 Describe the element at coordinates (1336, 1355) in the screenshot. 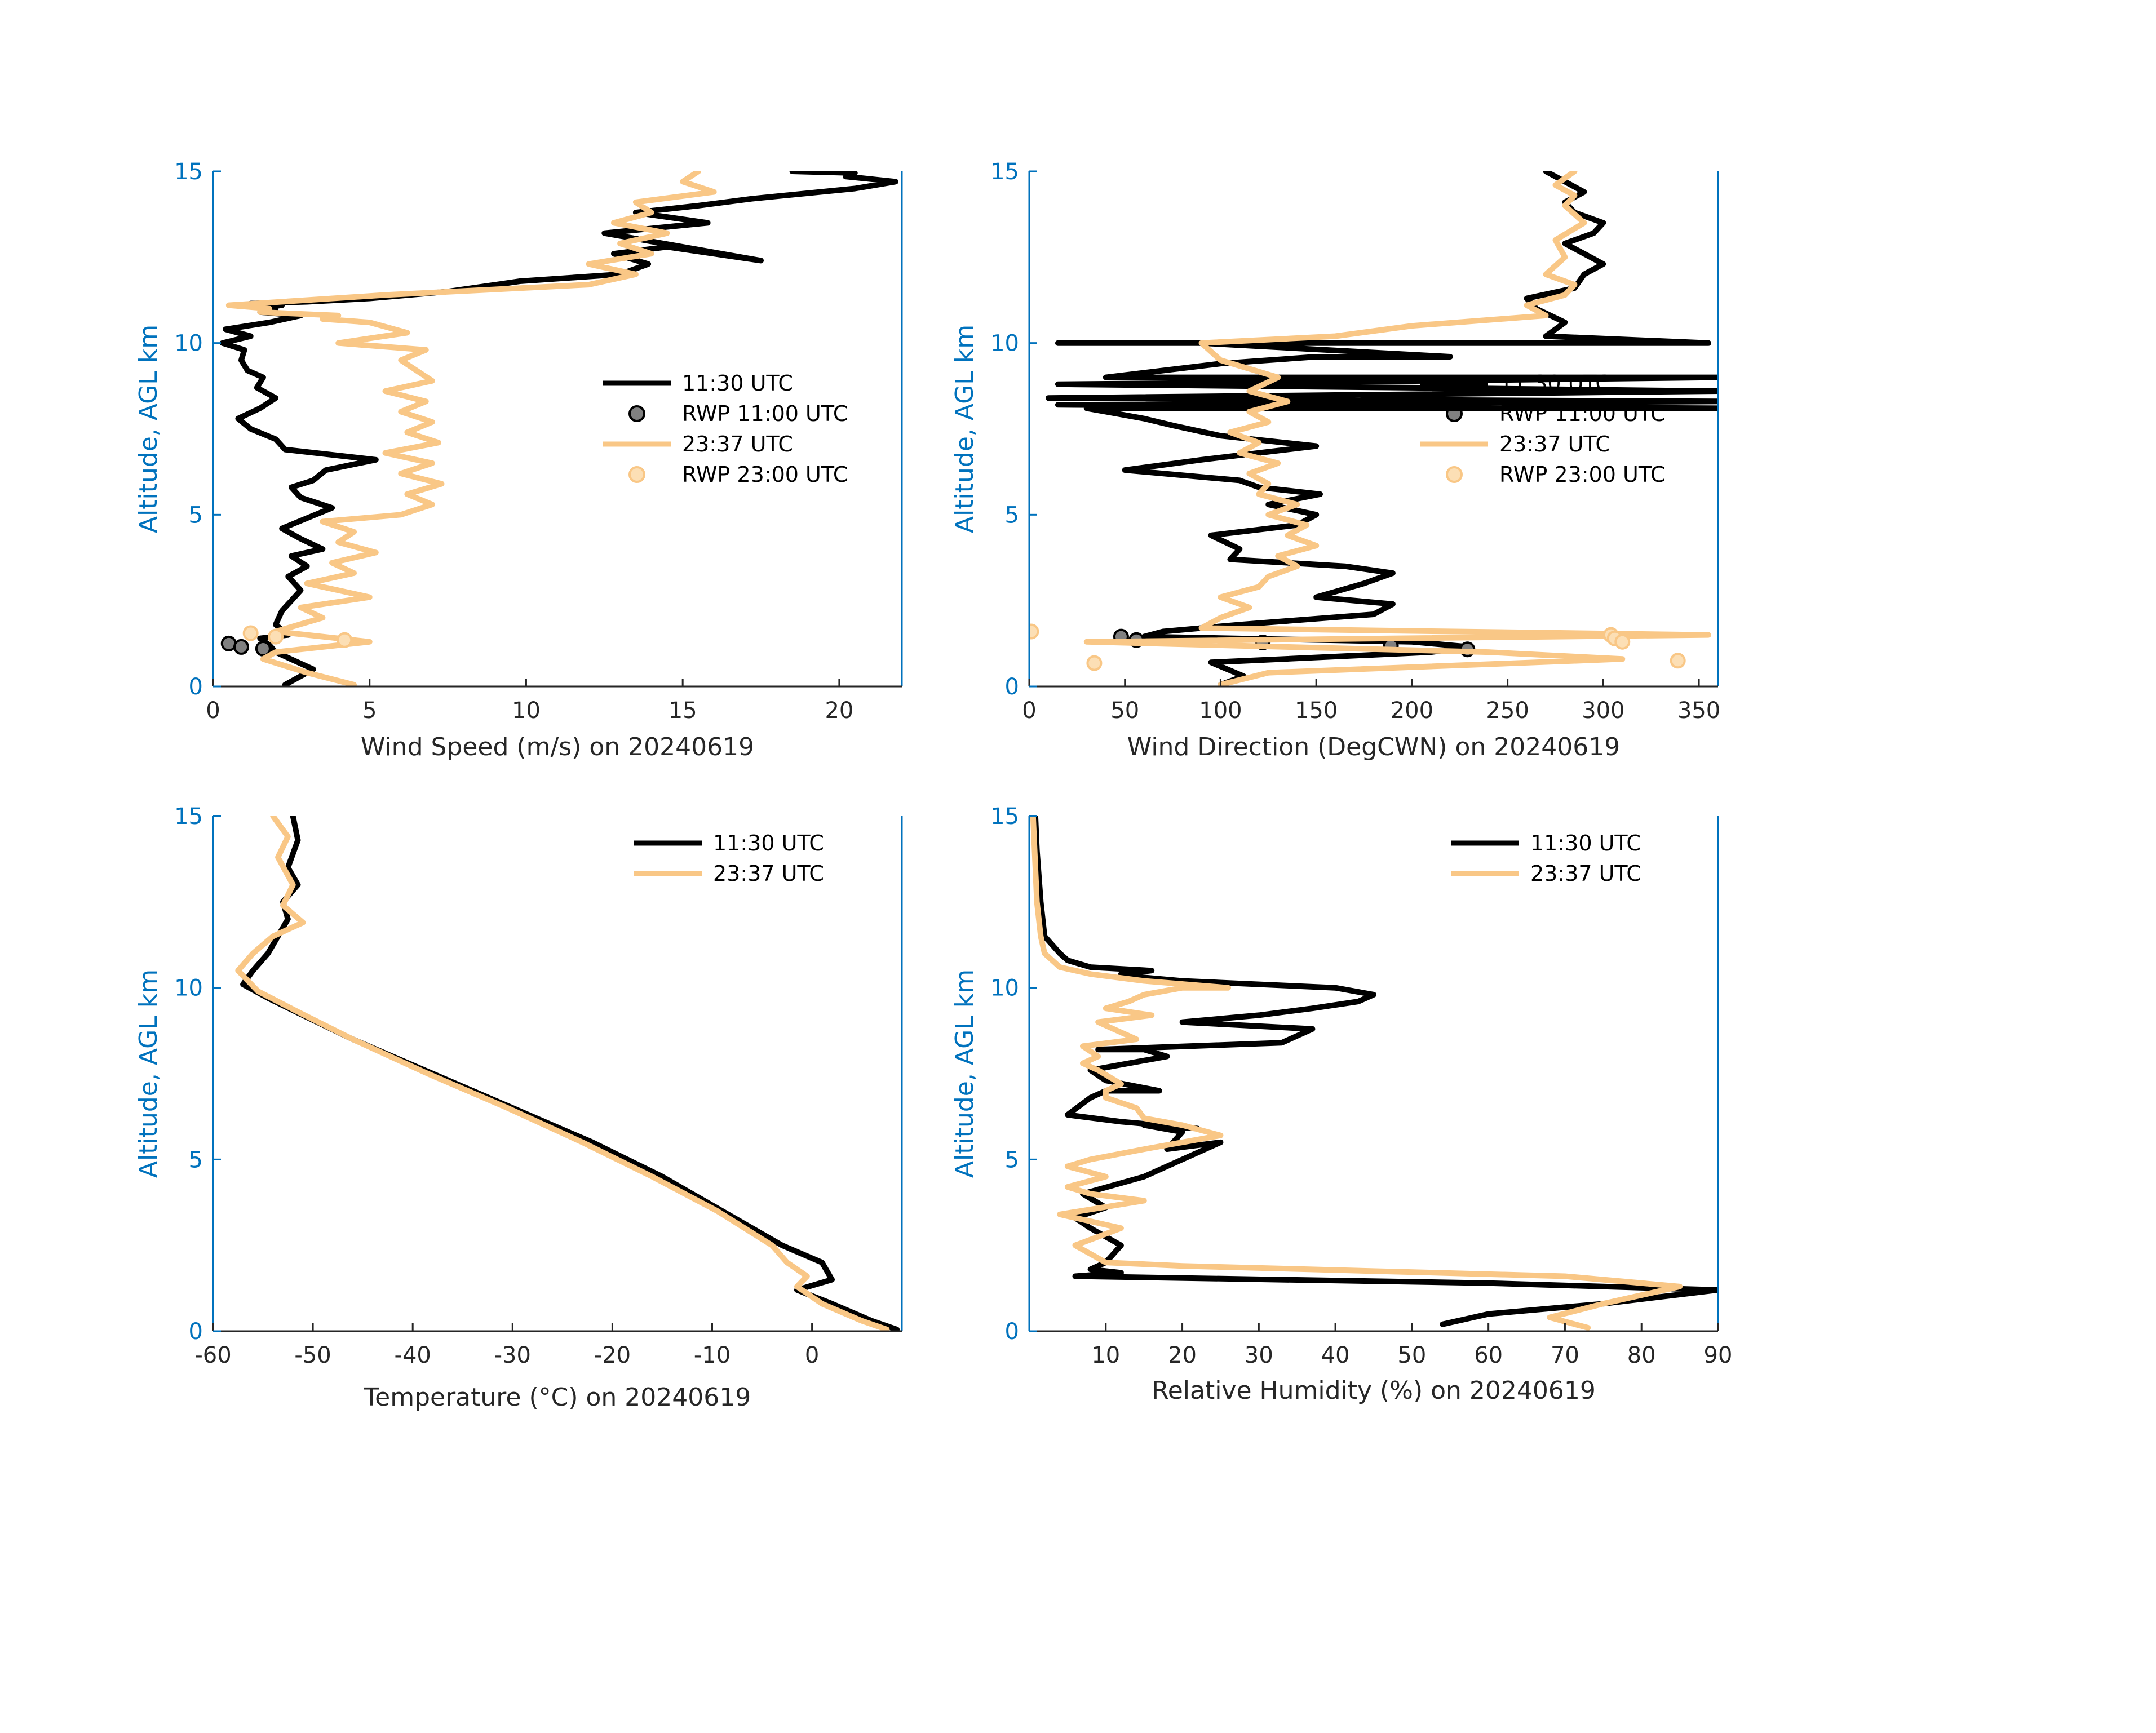

I see `relative-humidity-x-tick-label-3: 40` at that location.